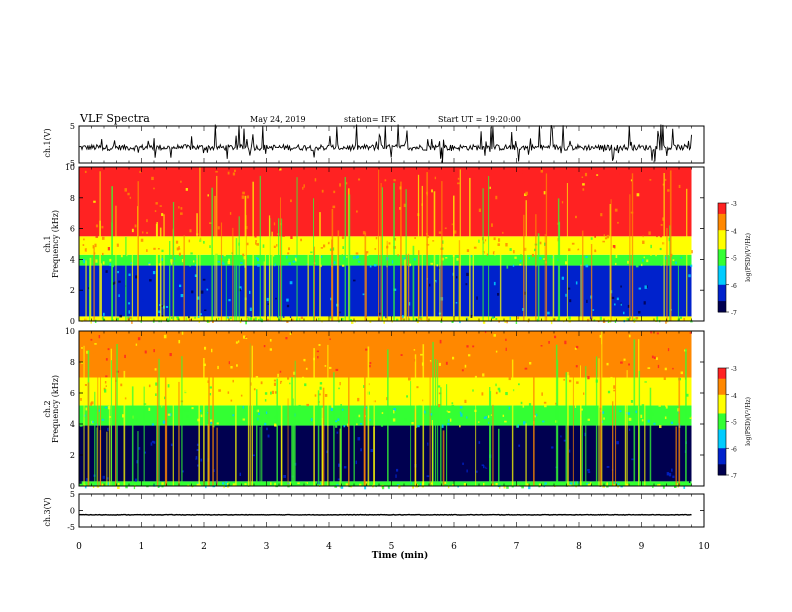 This screenshot has height=612, width=792. What do you see at coordinates (55, 409) in the screenshot?
I see `ch2-spec-ylabel-b: Frequency (kHz)` at bounding box center [55, 409].